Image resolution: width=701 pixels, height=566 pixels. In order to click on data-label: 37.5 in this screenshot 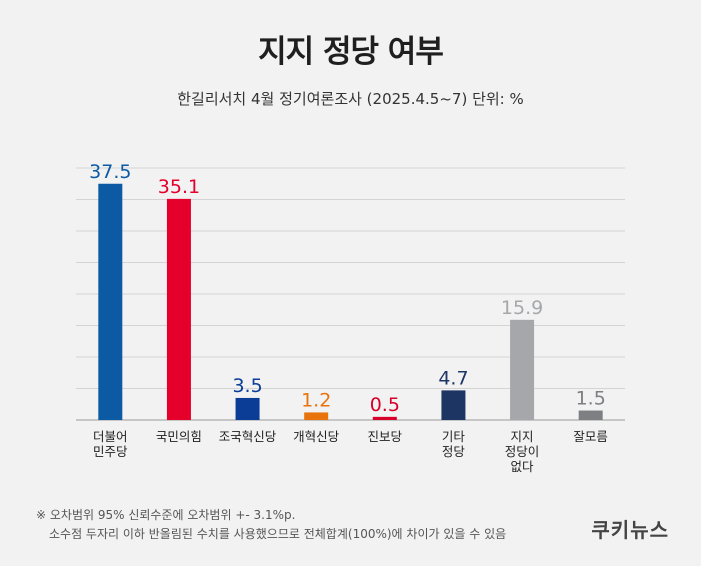, I will do `click(110, 172)`.